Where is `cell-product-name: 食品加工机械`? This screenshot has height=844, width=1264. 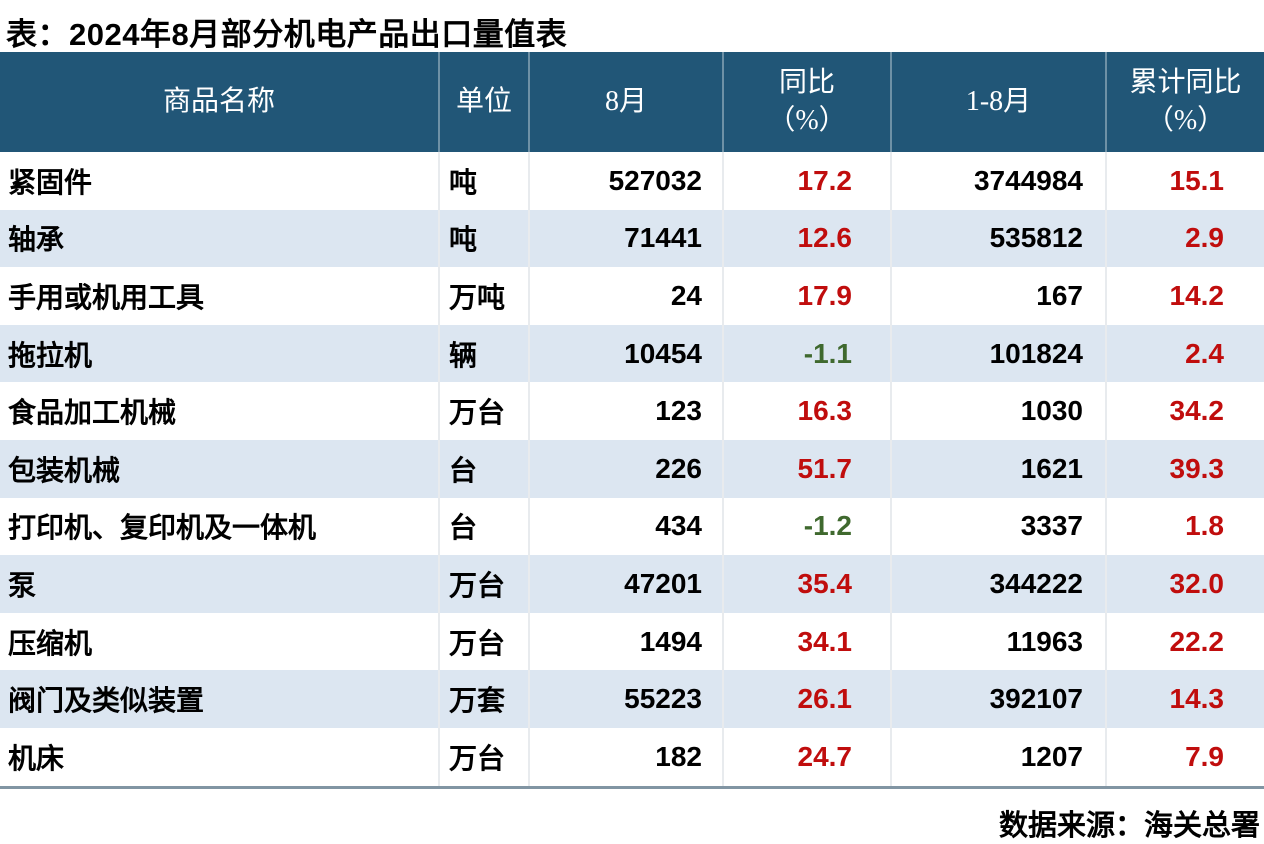
cell-product-name: 食品加工机械 is located at coordinates (92, 413).